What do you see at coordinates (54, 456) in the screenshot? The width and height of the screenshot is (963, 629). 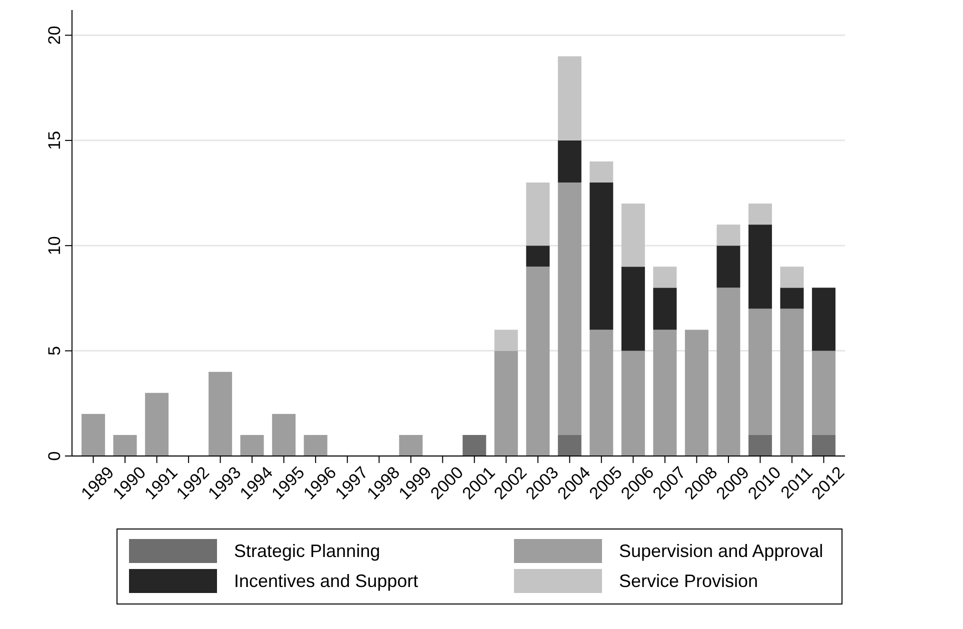 I see `y-tick-label: 0` at bounding box center [54, 456].